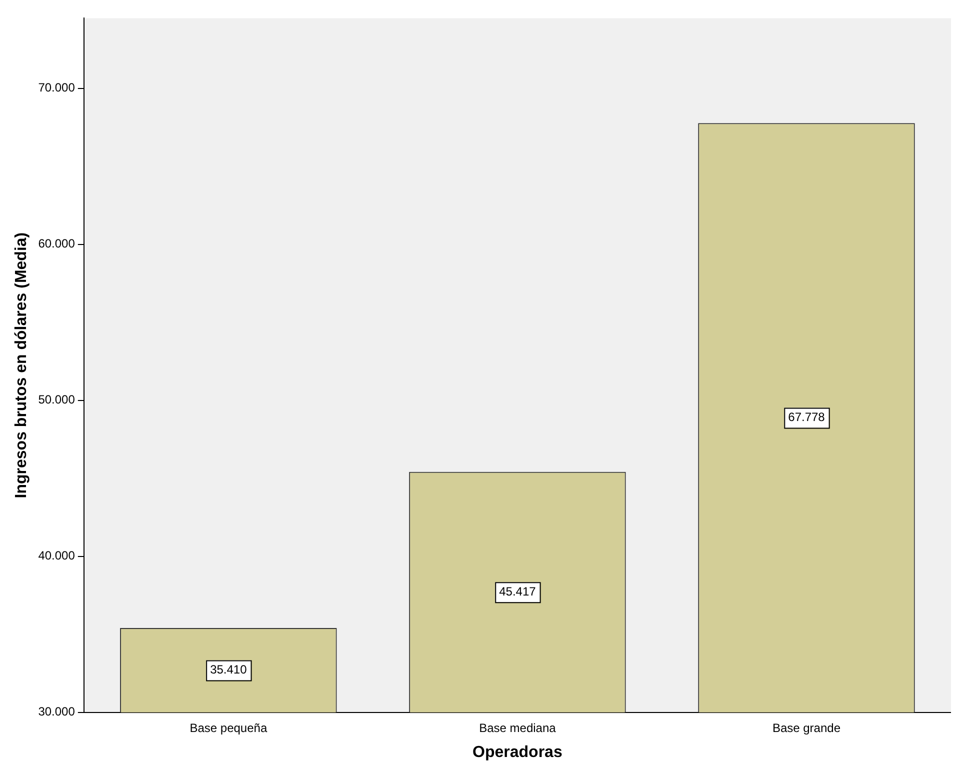  I want to click on x-axis-title: Operadoras, so click(517, 752).